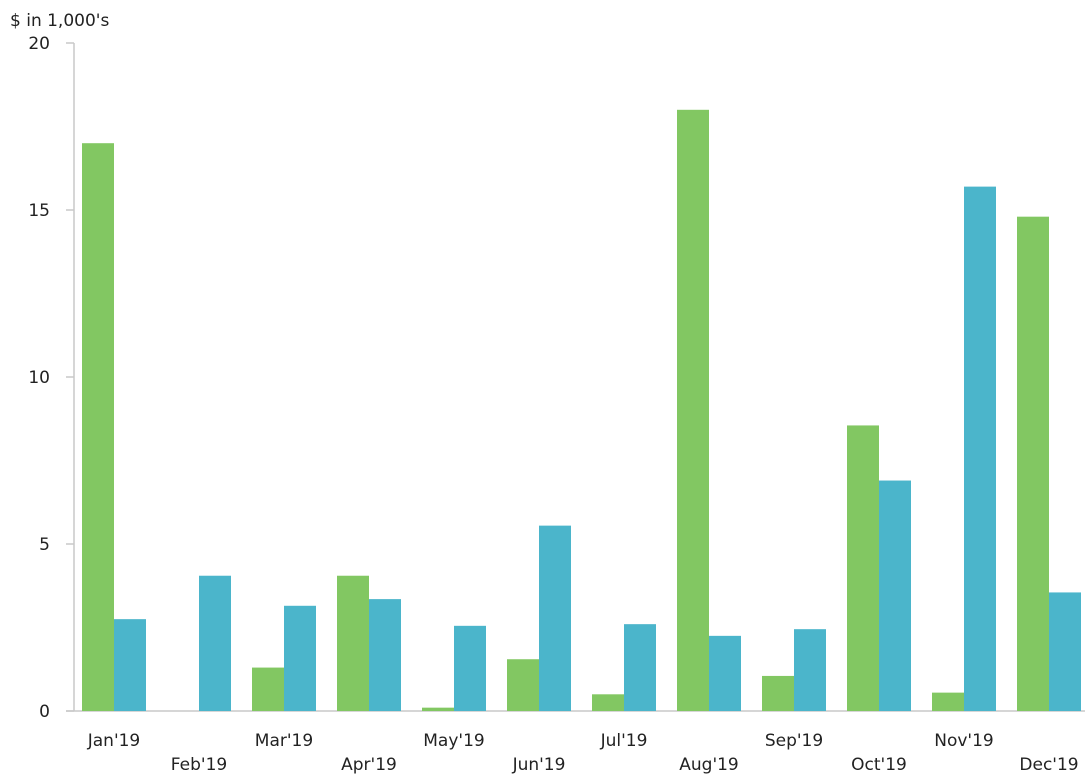  I want to click on x-tick-label: Mar'19, so click(284, 741).